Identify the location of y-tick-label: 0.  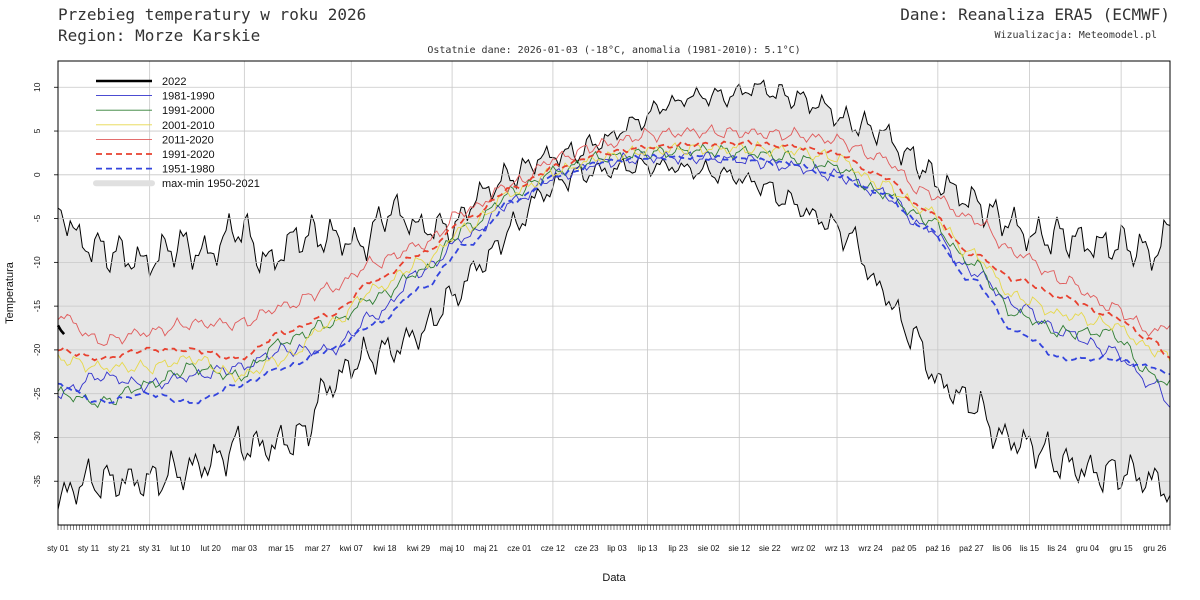
(37, 174).